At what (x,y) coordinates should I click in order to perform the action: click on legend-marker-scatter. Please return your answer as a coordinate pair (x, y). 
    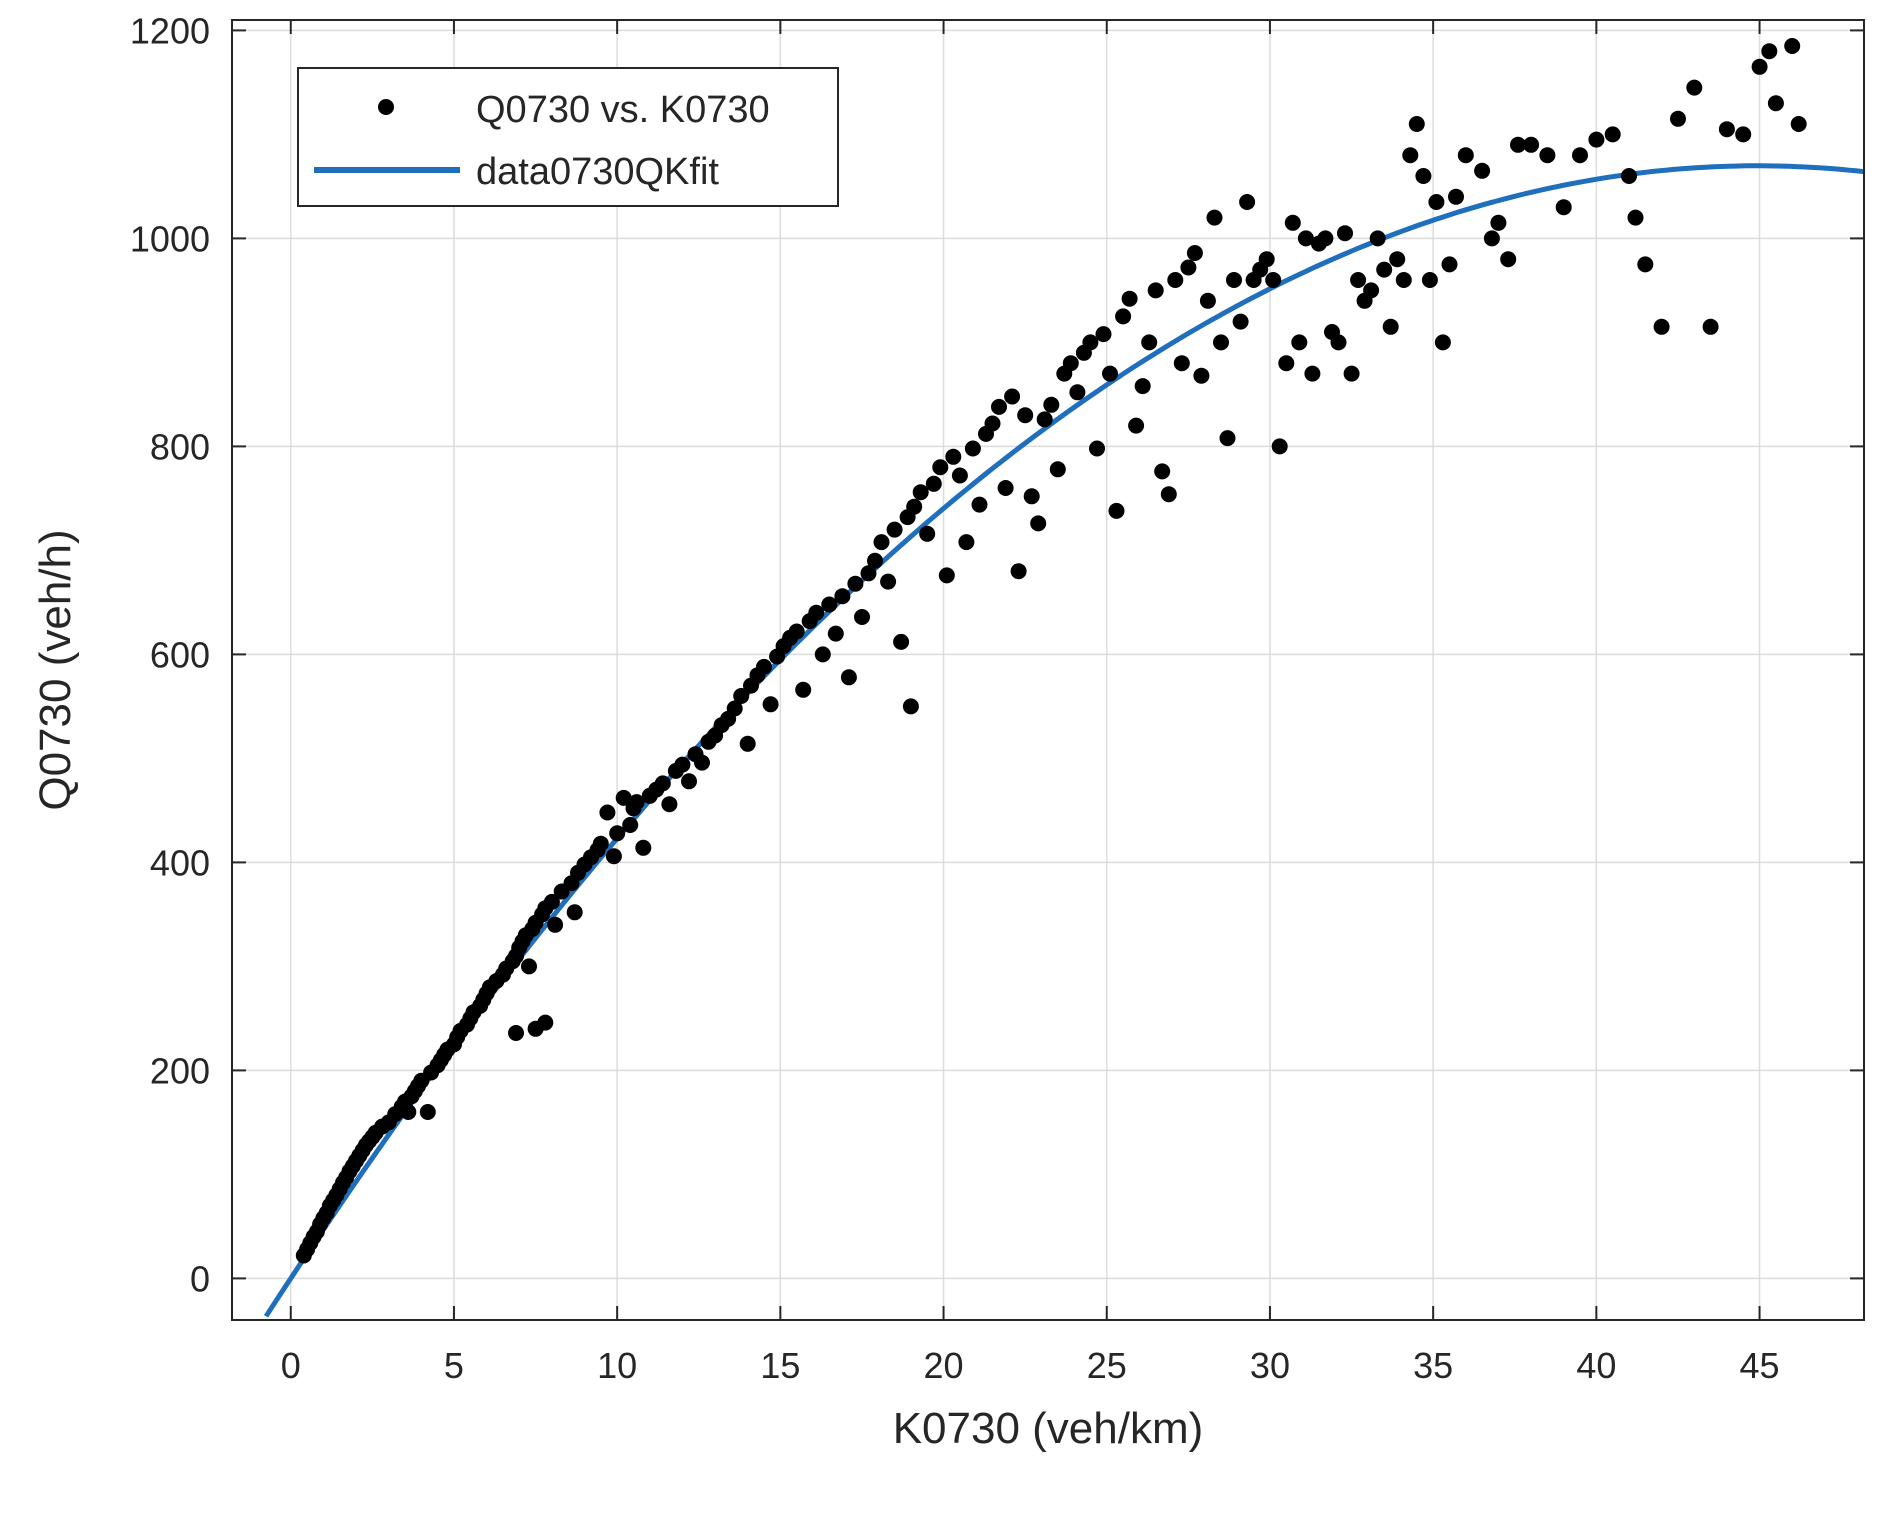
    Looking at the image, I should click on (386, 107).